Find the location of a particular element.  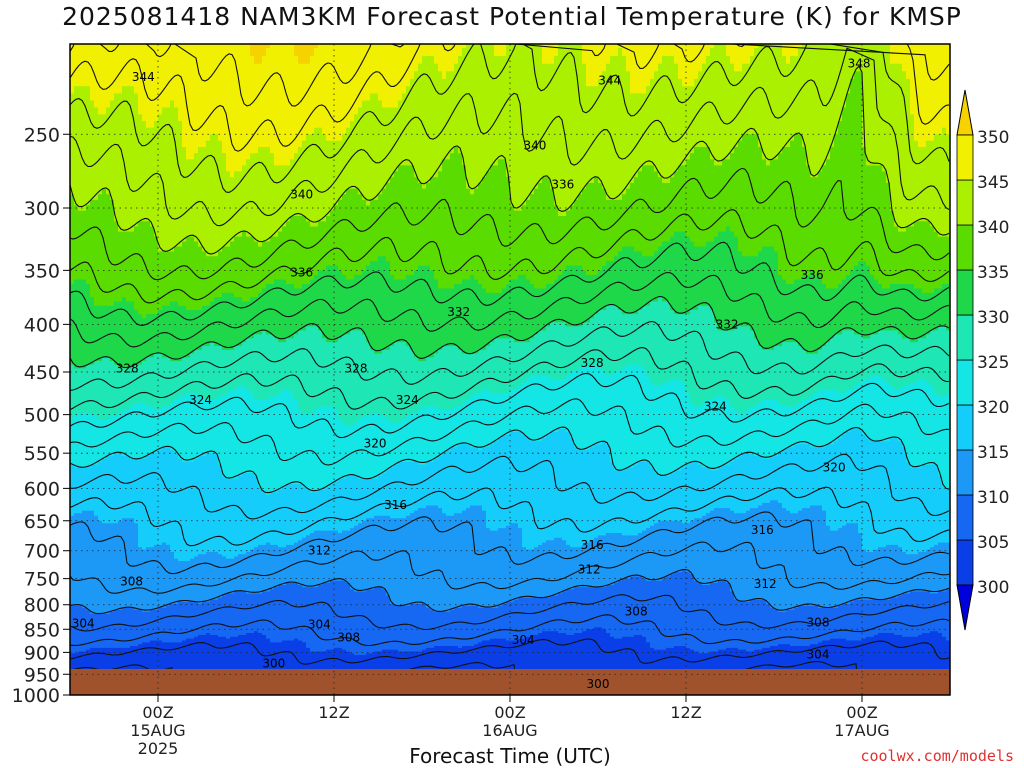

x-tick-label: 12Z is located at coordinates (333, 712).